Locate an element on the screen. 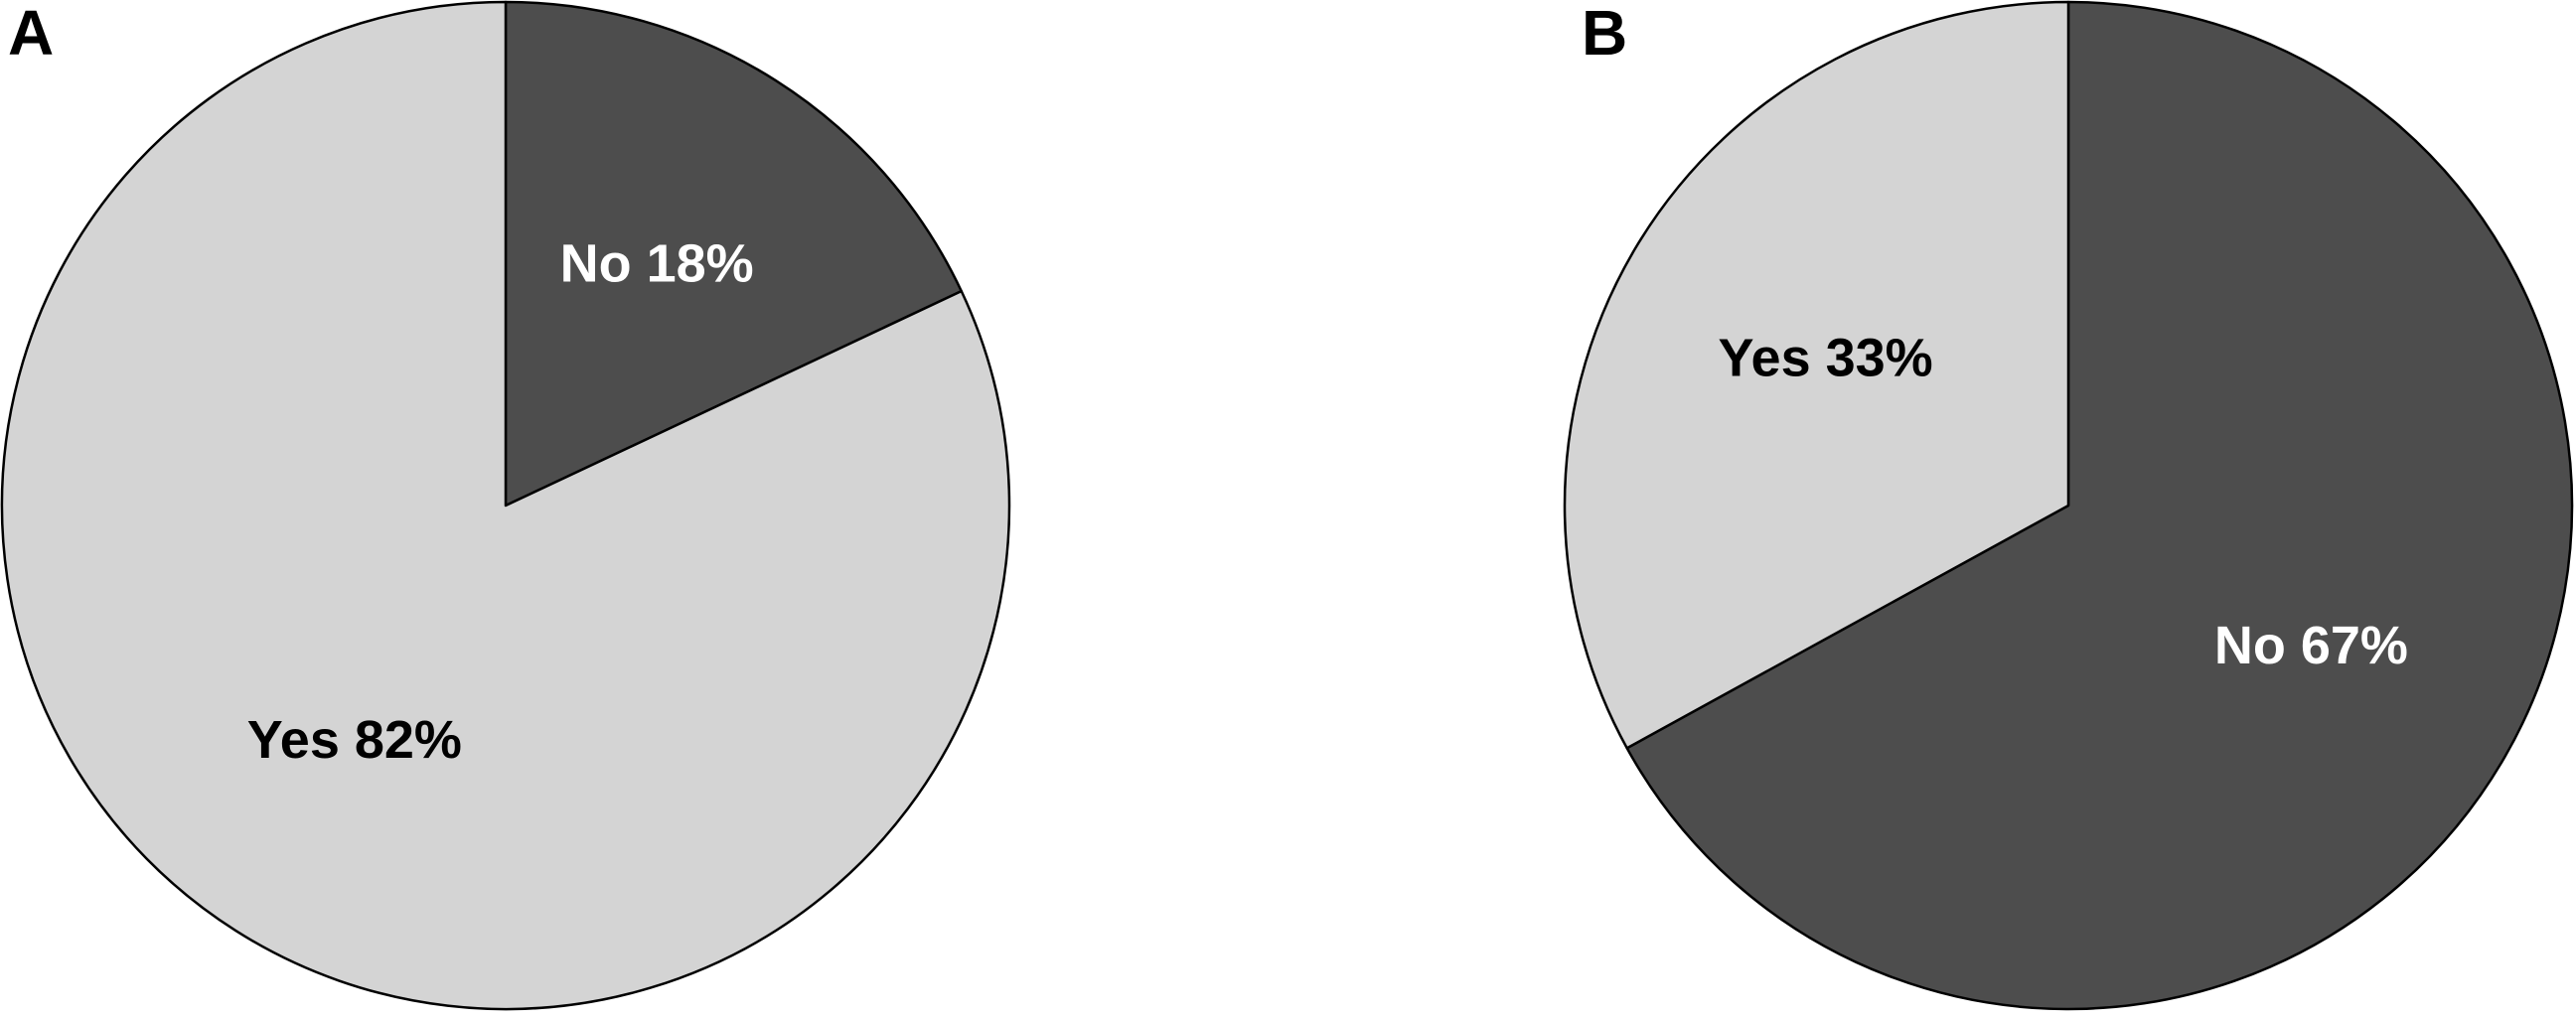  chart-title: B is located at coordinates (1604, 34).